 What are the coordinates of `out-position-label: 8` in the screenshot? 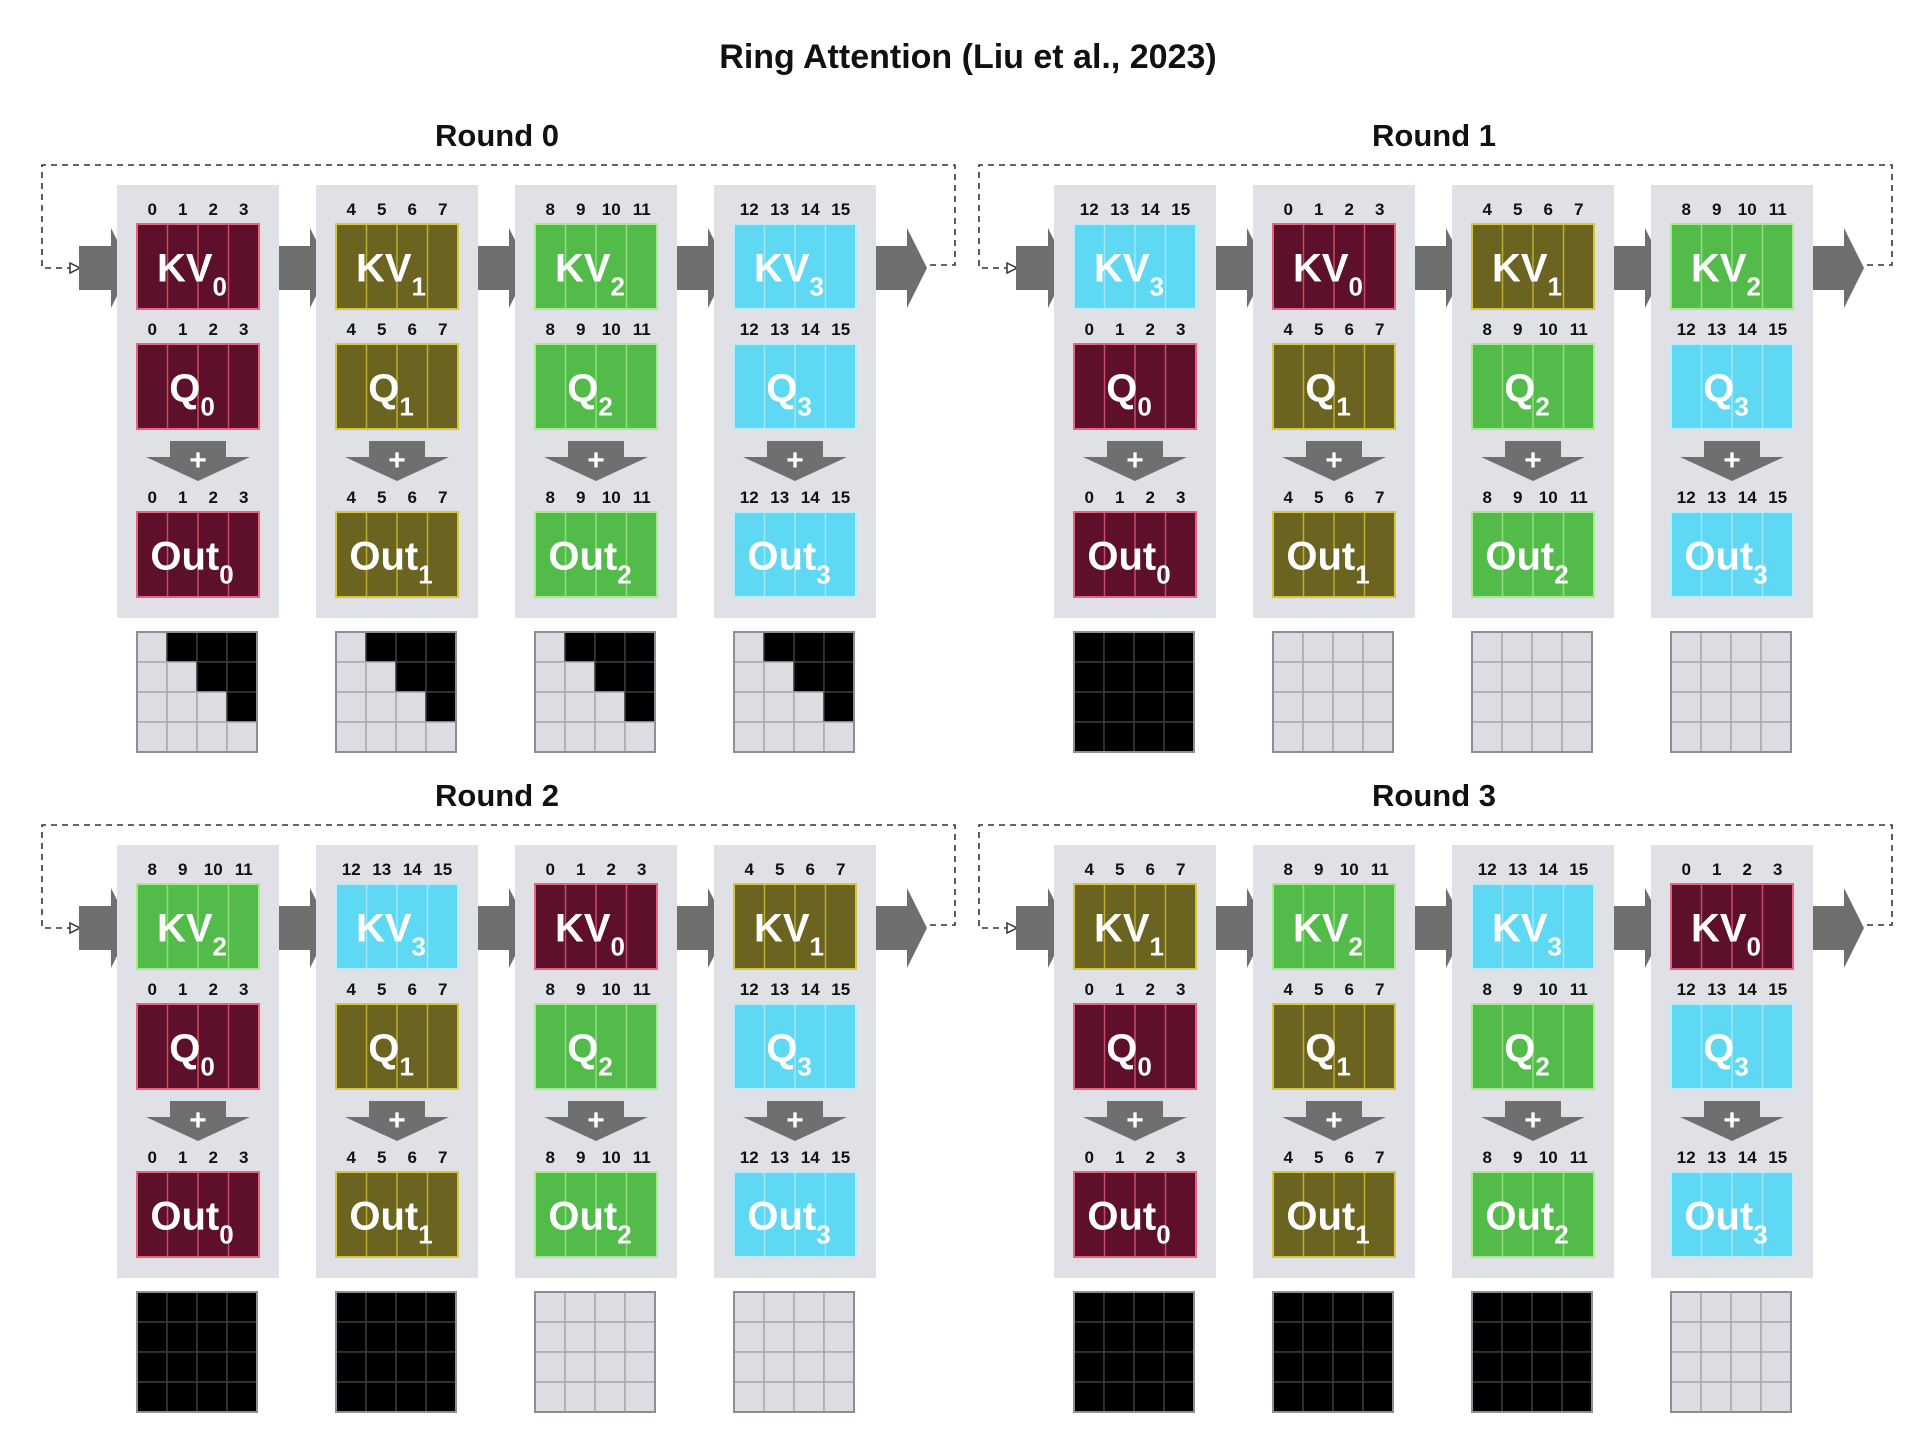 It's located at (550, 497).